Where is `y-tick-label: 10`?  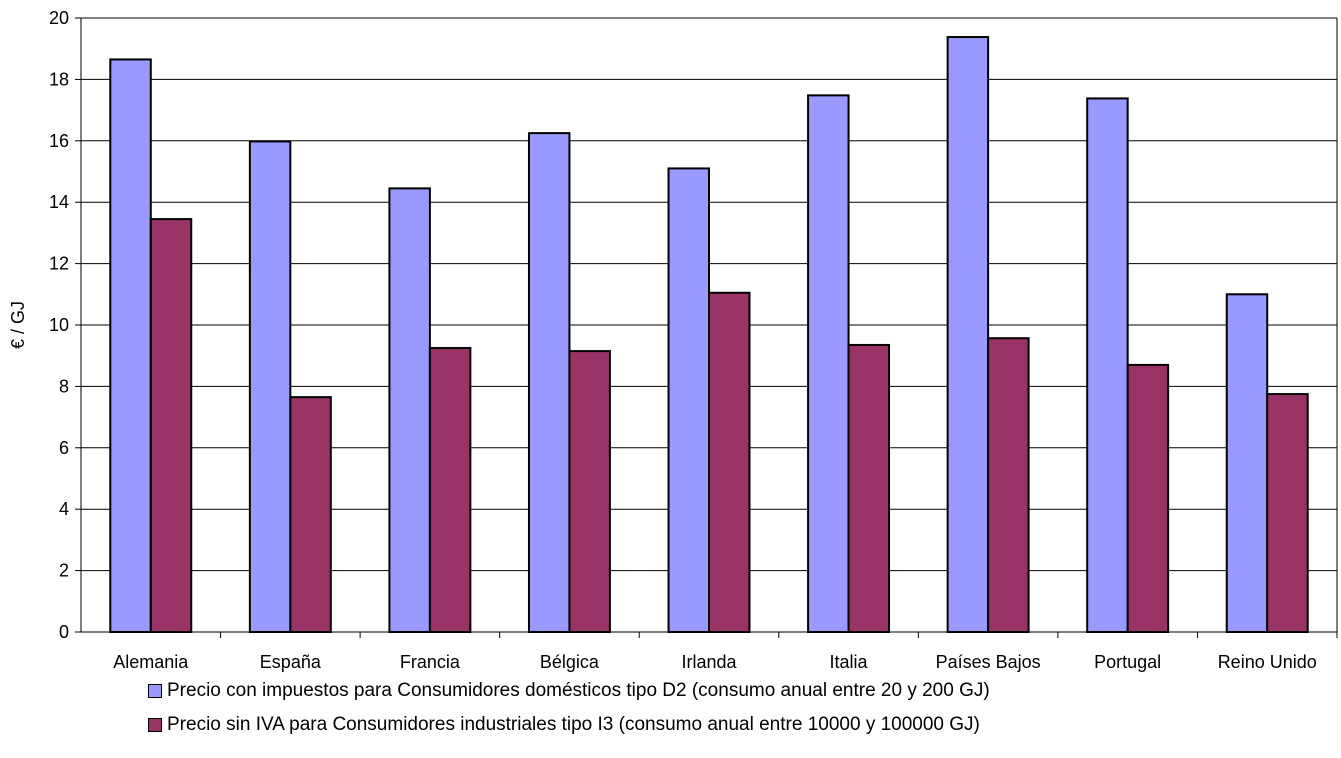 y-tick-label: 10 is located at coordinates (59, 325).